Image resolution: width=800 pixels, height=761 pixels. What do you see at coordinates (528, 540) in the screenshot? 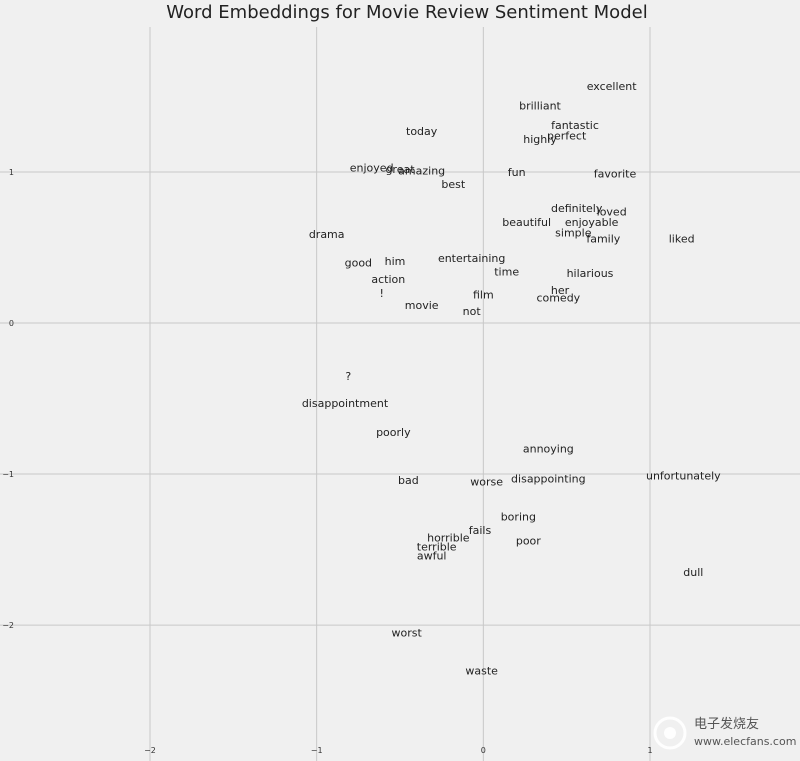
I see `point-label-poor: poor` at bounding box center [528, 540].